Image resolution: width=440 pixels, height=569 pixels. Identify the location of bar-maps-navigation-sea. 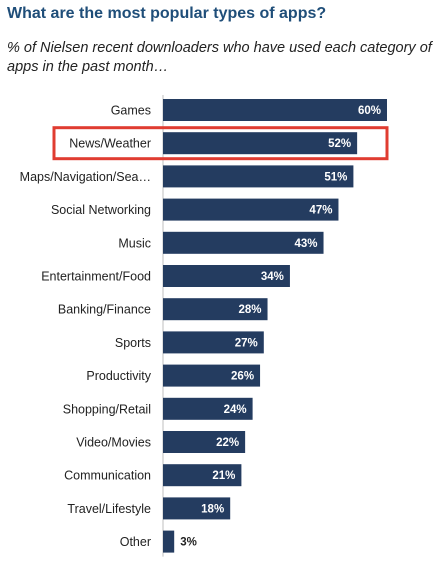
(258, 176).